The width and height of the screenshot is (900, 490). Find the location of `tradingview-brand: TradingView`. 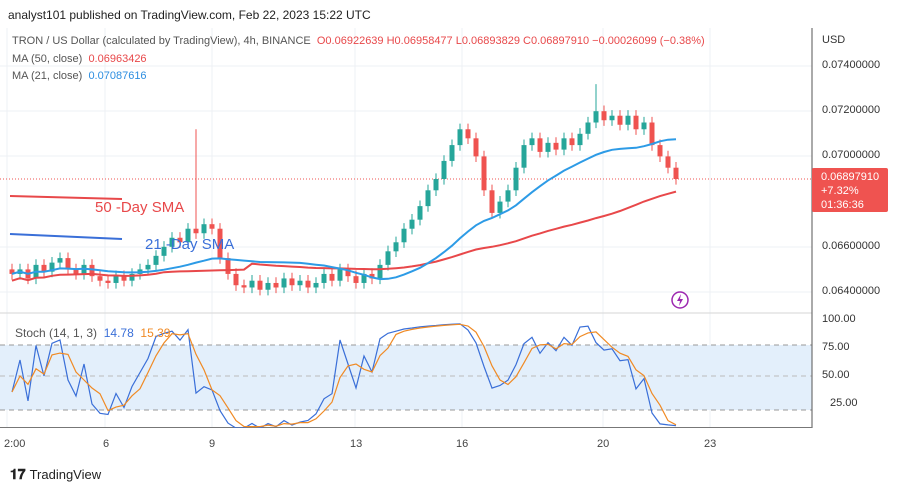

tradingview-brand: TradingView is located at coordinates (65, 474).